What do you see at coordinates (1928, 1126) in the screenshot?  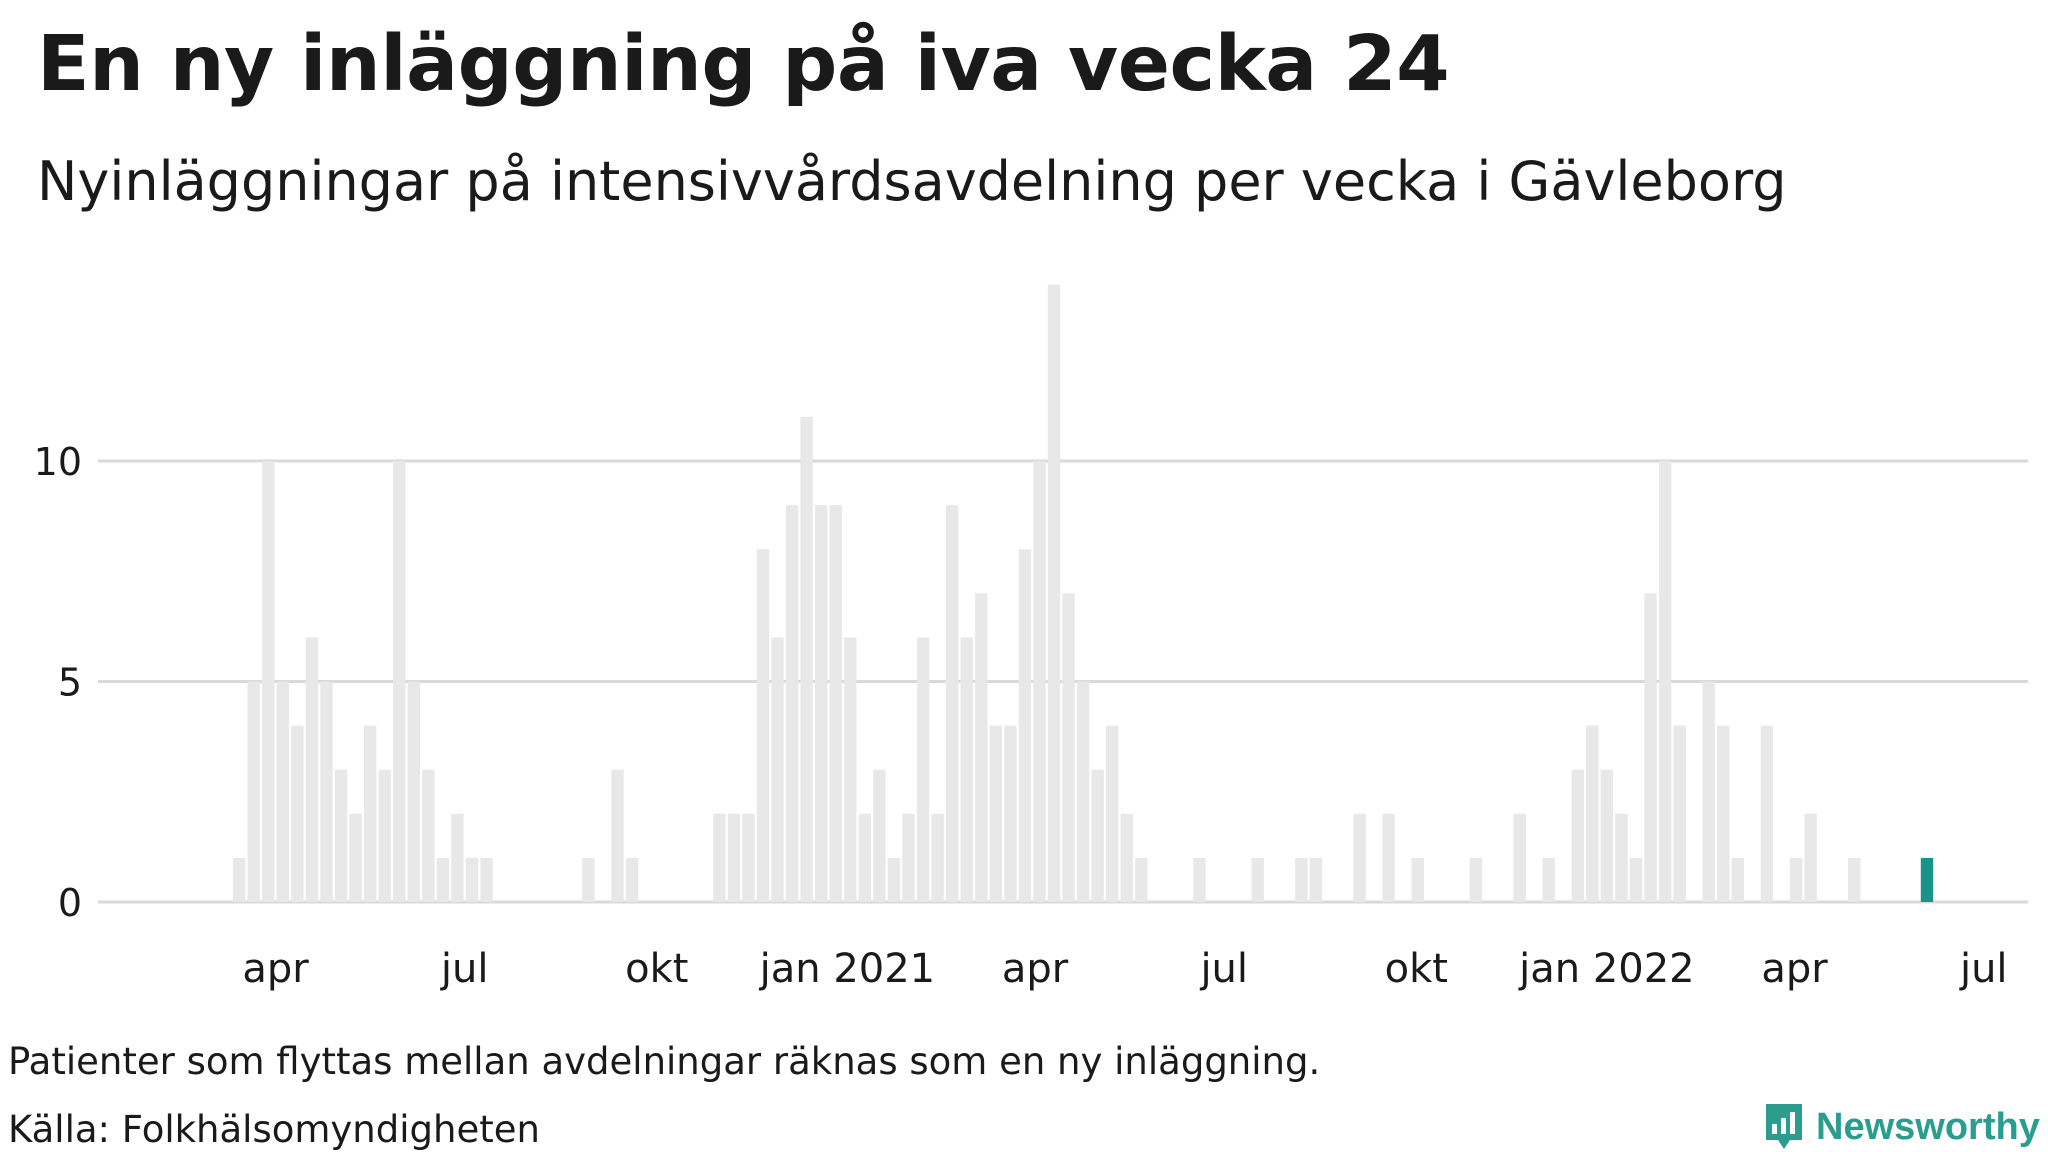 I see `brand-name: Newsworthy` at bounding box center [1928, 1126].